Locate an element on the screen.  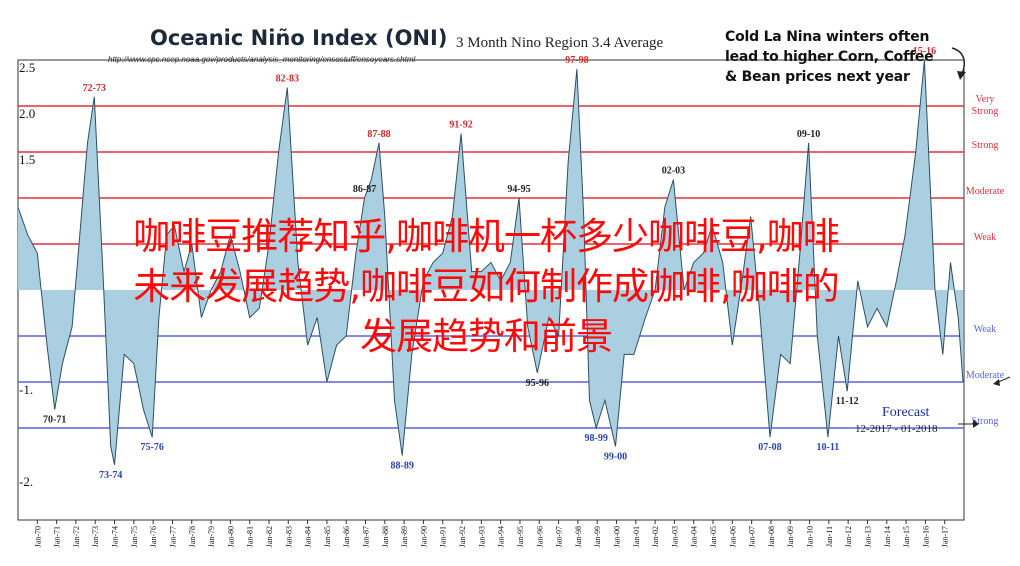
event-label: 82-83 is located at coordinates (287, 79).